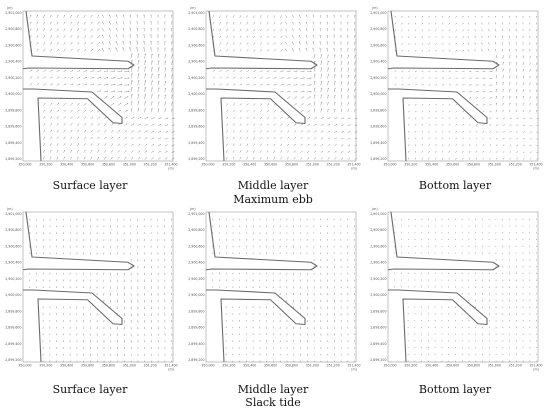  I want to click on x-tick-label: 351,000, so click(129, 165).